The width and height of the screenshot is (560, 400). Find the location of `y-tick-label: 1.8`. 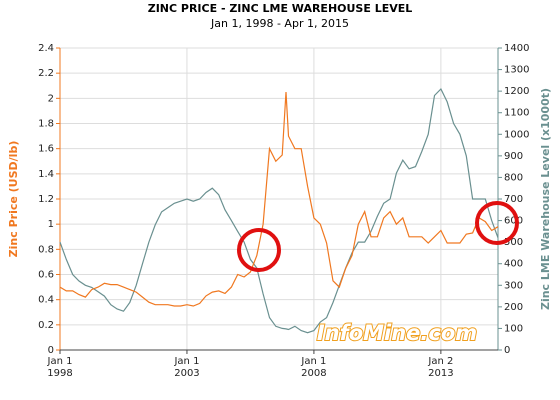

y-tick-label: 1.8 is located at coordinates (46, 124).